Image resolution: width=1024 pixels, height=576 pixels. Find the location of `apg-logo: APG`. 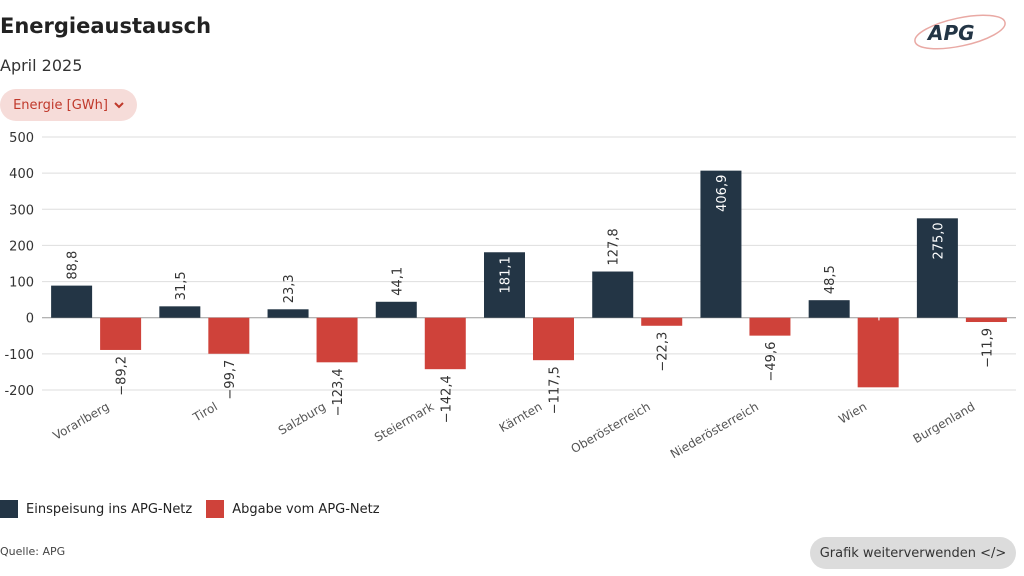

apg-logo: APG is located at coordinates (960, 32).